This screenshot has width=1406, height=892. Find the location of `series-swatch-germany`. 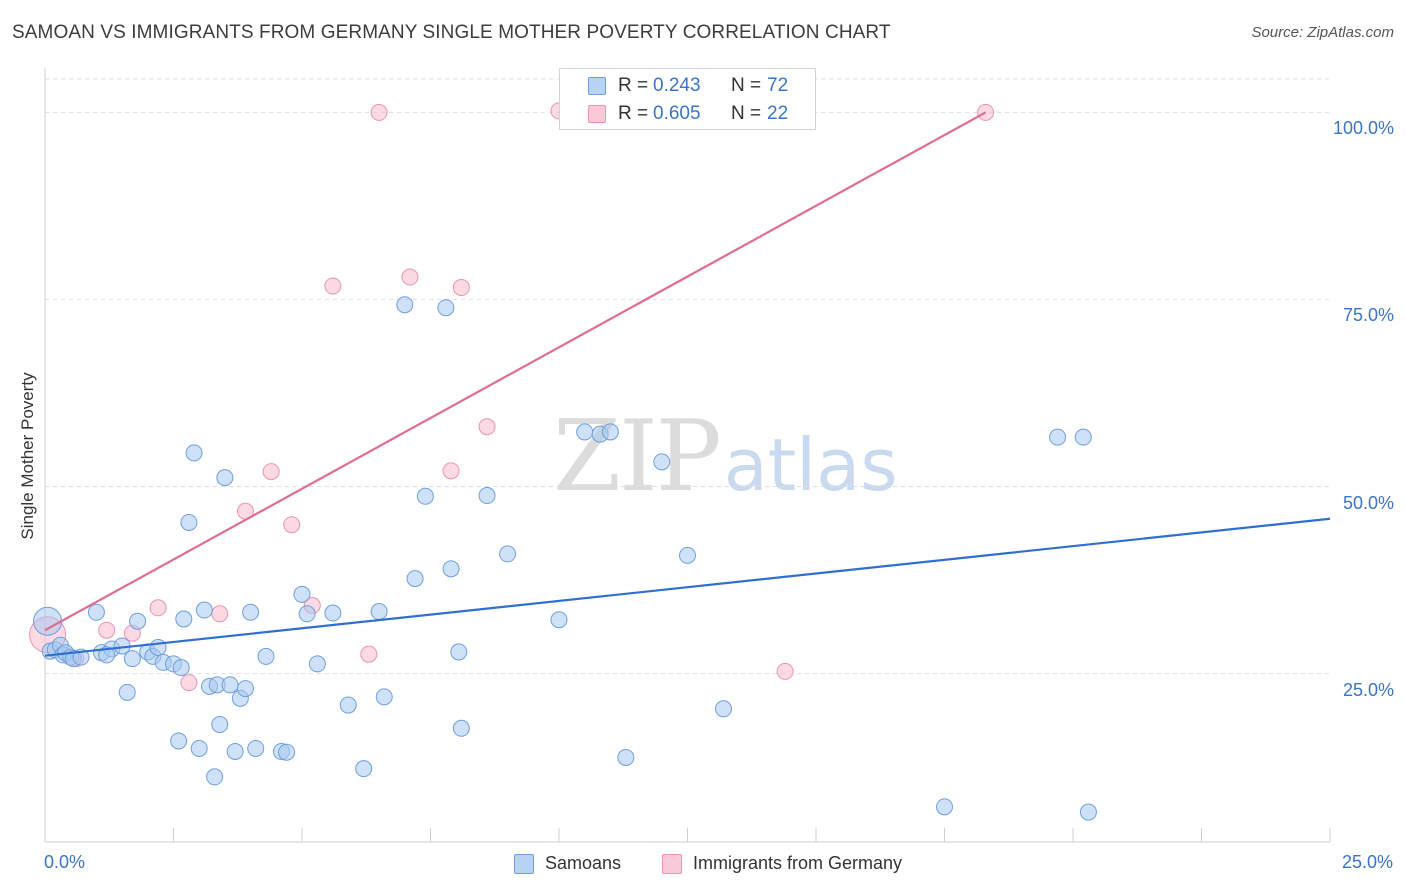

series-swatch-germany is located at coordinates (672, 864).